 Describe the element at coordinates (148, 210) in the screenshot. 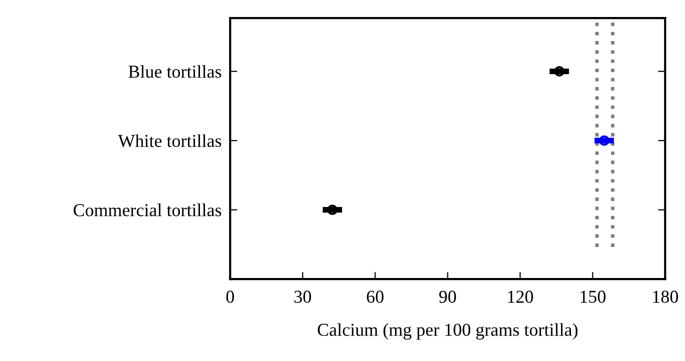

I see `y-tick-label: Commercial tortillas` at that location.